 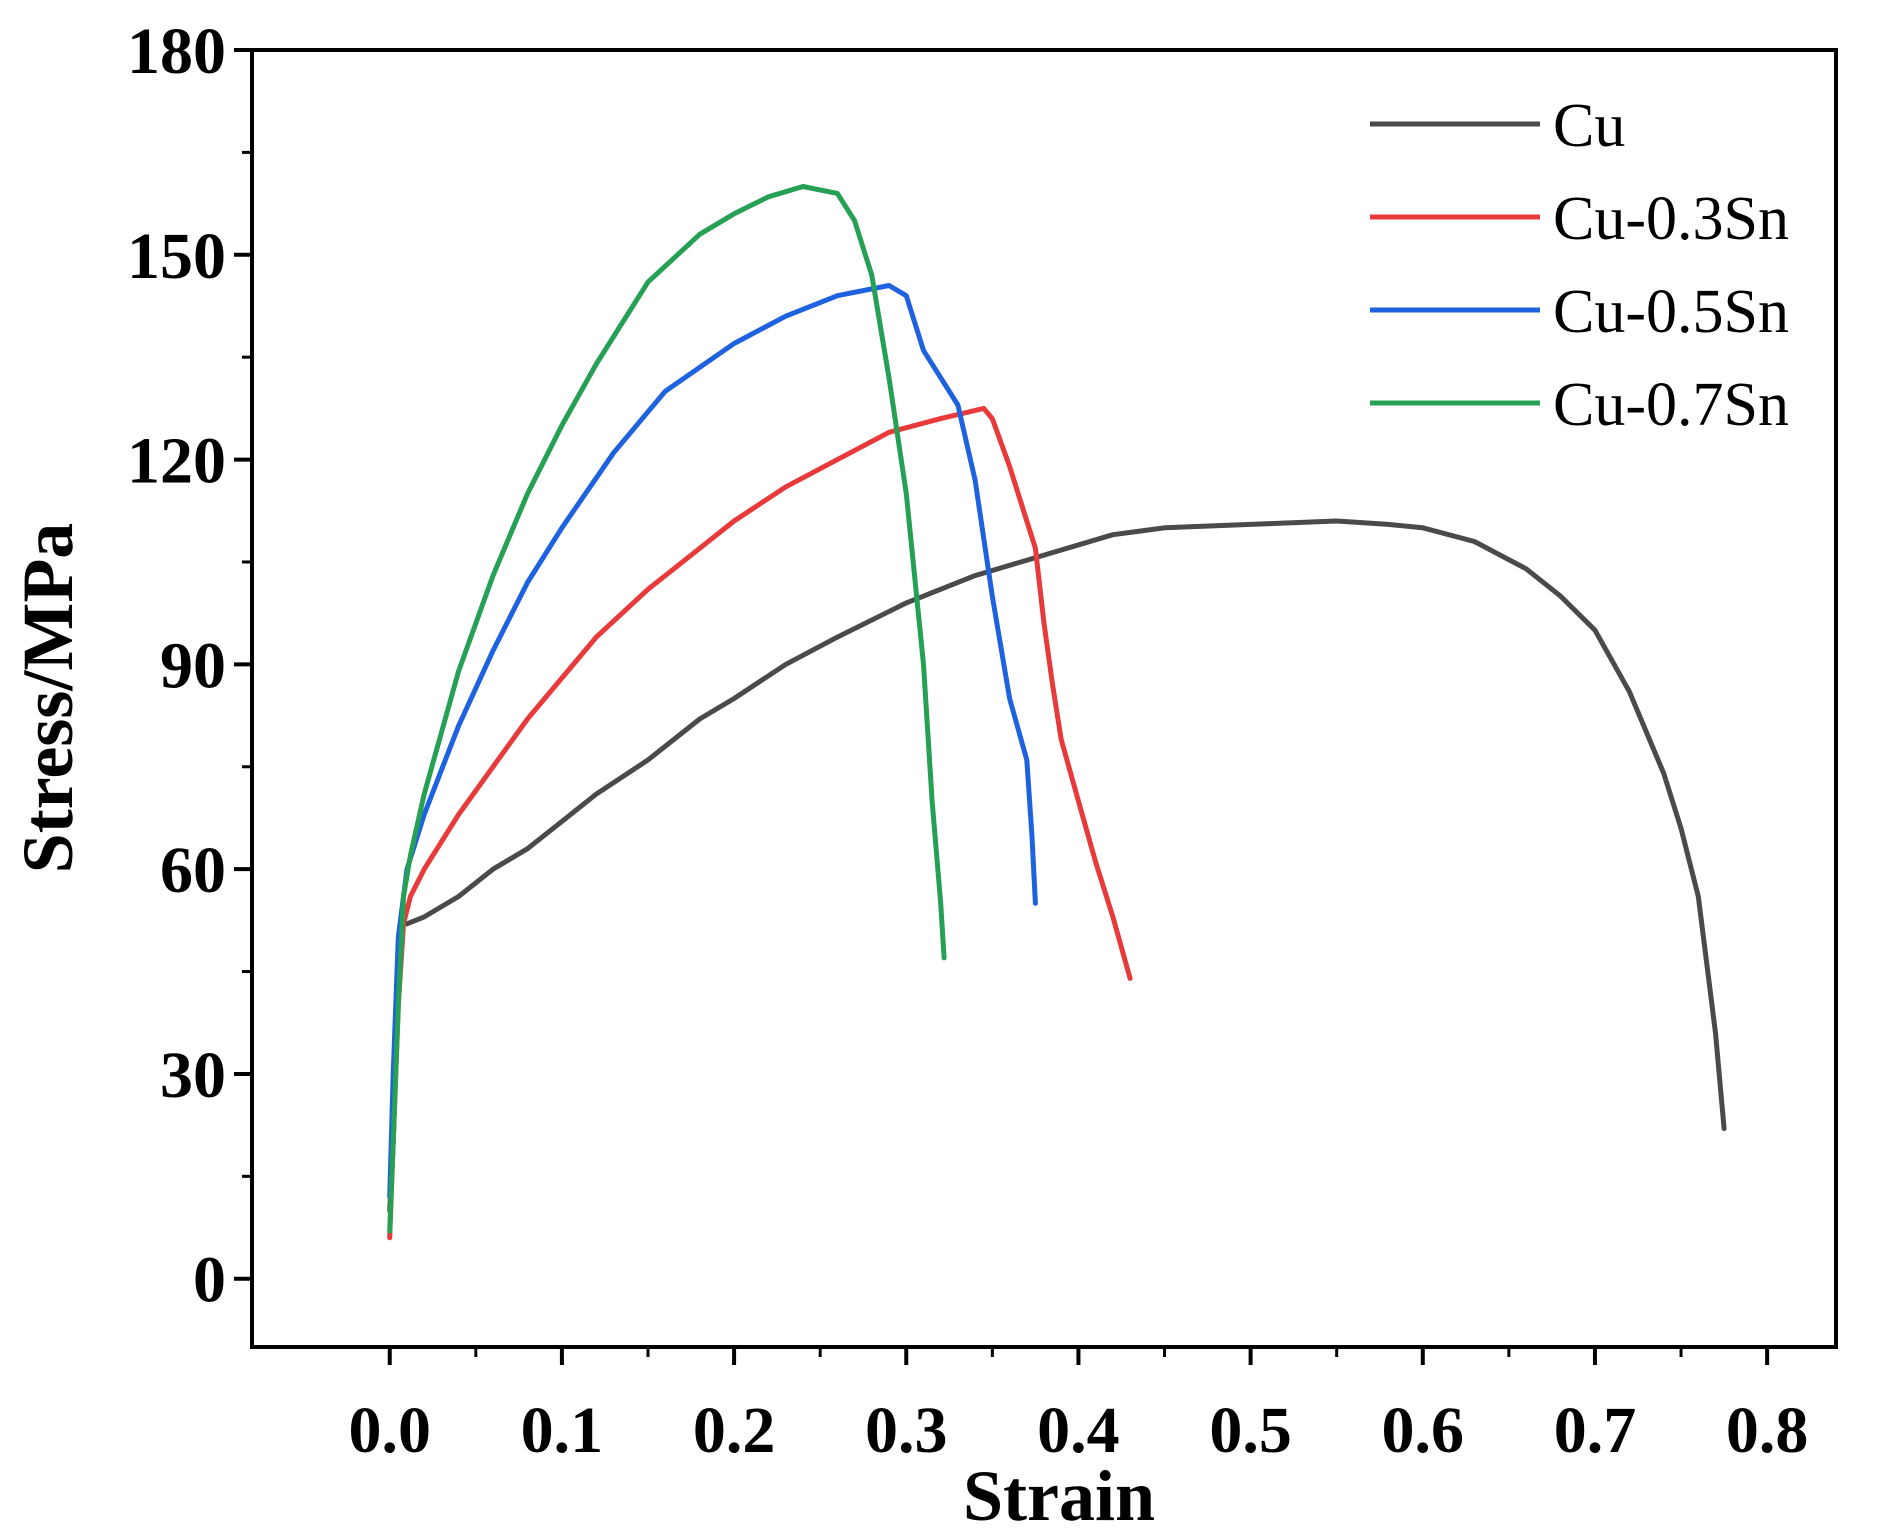 What do you see at coordinates (209, 1280) in the screenshot?
I see `y-tick-label: 0` at bounding box center [209, 1280].